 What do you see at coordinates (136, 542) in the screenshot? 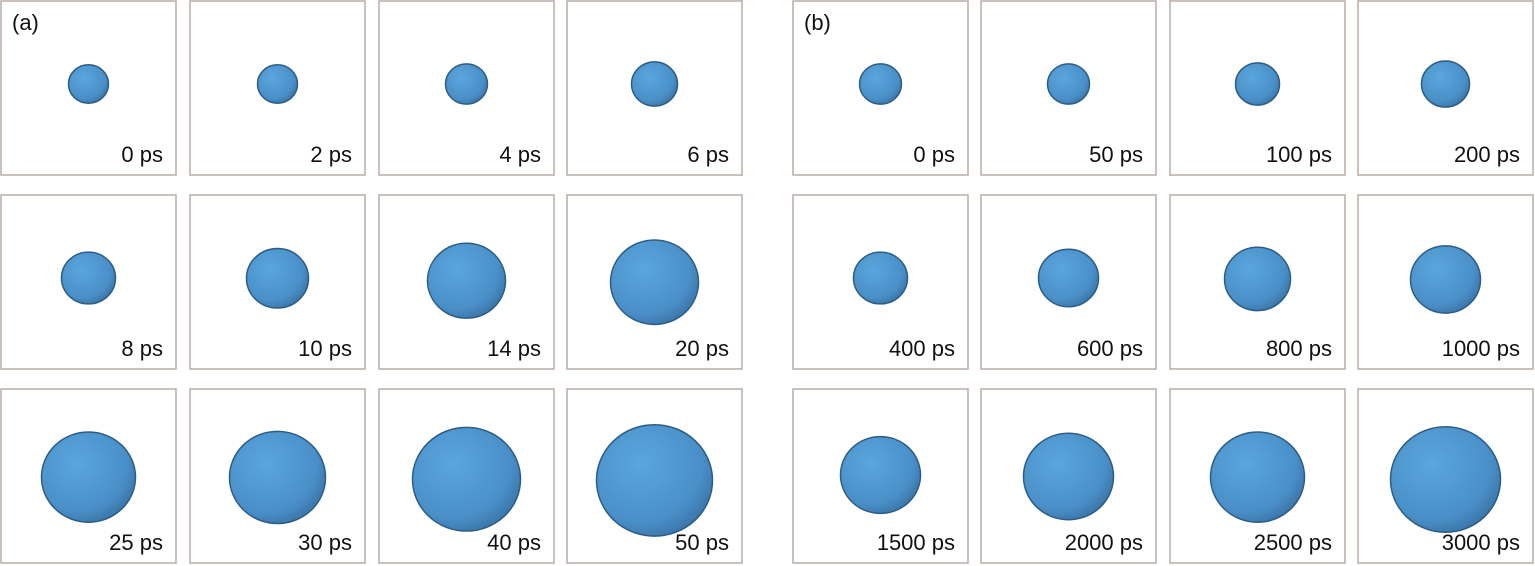
I see `time-label: 25 ps` at bounding box center [136, 542].